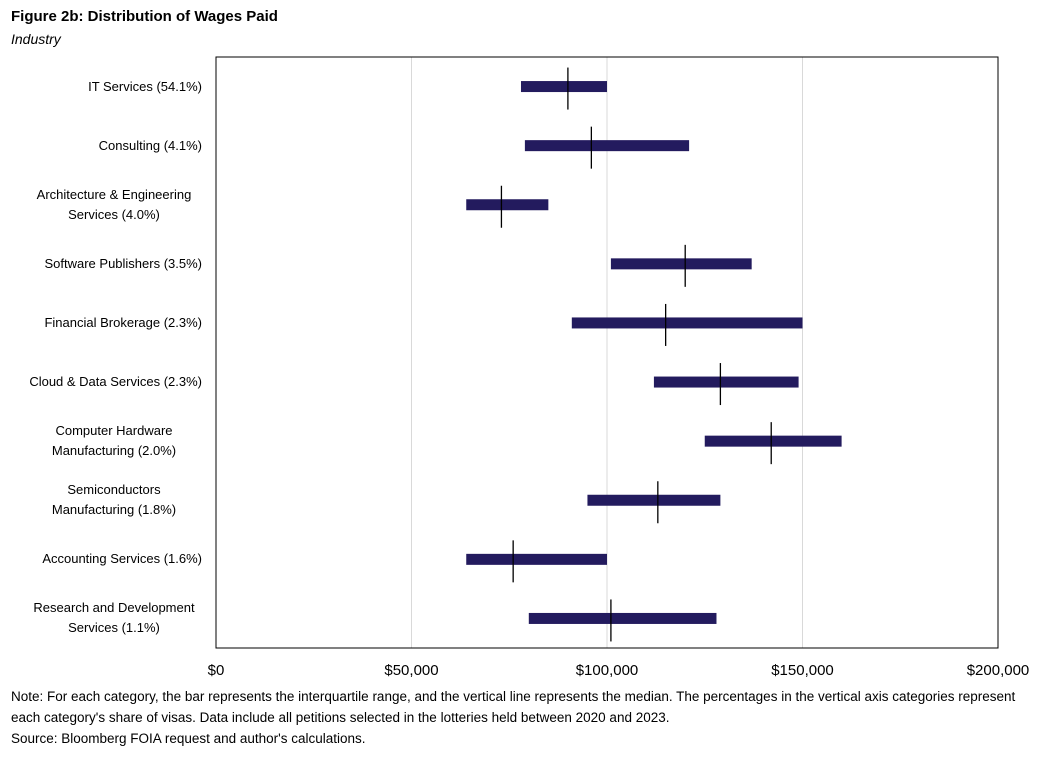 This screenshot has height=758, width=1044. Describe the element at coordinates (144, 16) in the screenshot. I see `chart-title: Figure 2b: Distribution of Wages Paid` at that location.